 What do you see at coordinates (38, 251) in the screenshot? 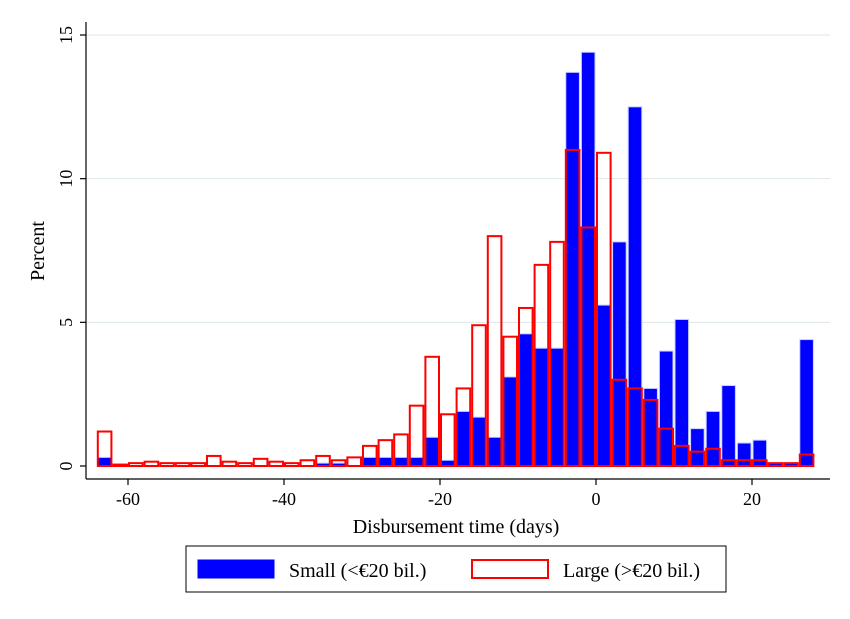
I see `y-axis-title: Percent` at bounding box center [38, 251].